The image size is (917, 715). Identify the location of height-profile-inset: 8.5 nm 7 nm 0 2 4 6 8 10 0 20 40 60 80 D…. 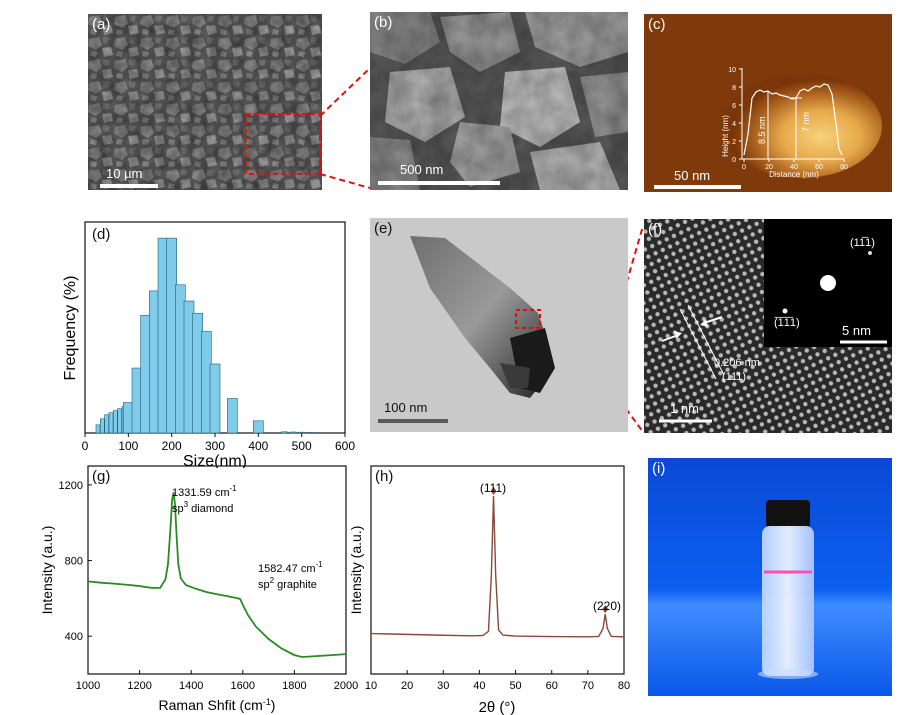
(784, 123).